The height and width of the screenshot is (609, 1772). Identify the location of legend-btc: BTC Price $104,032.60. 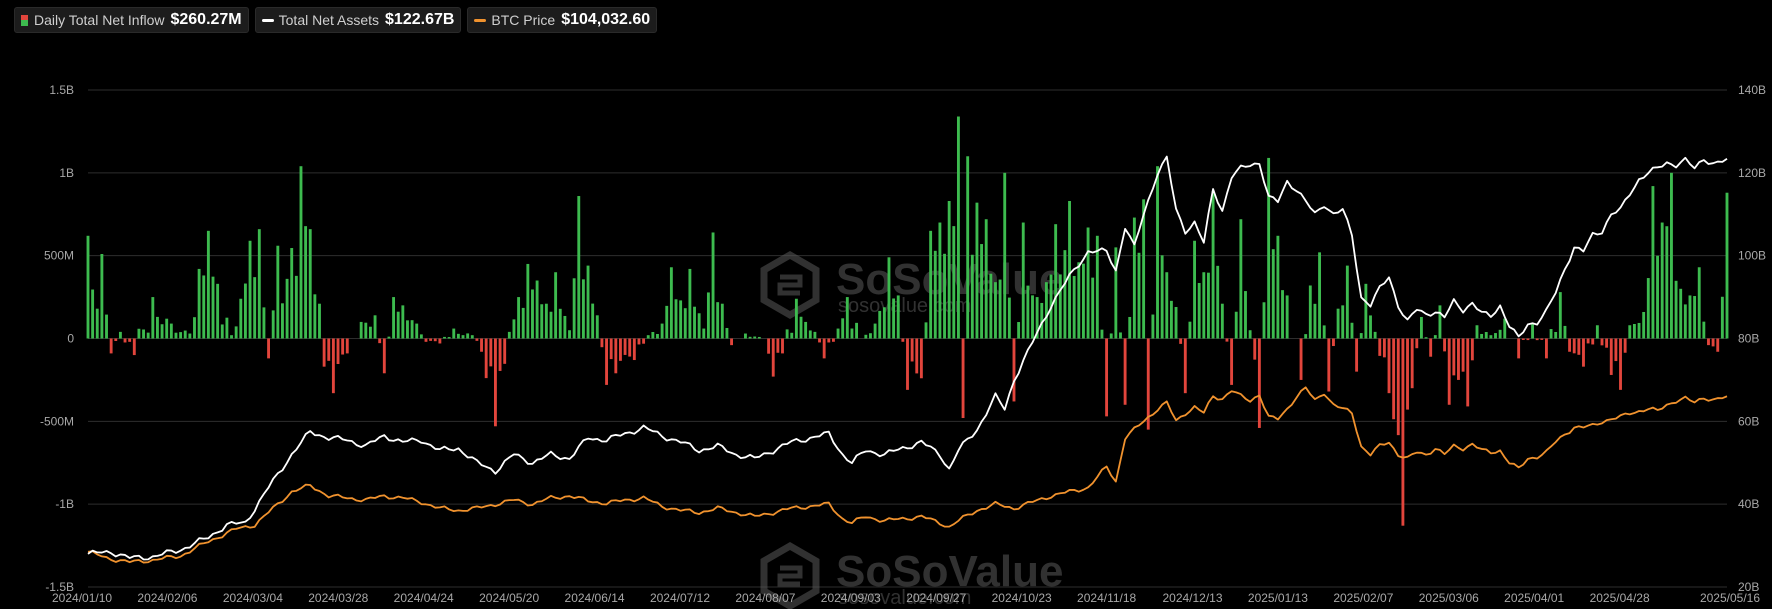
(562, 20).